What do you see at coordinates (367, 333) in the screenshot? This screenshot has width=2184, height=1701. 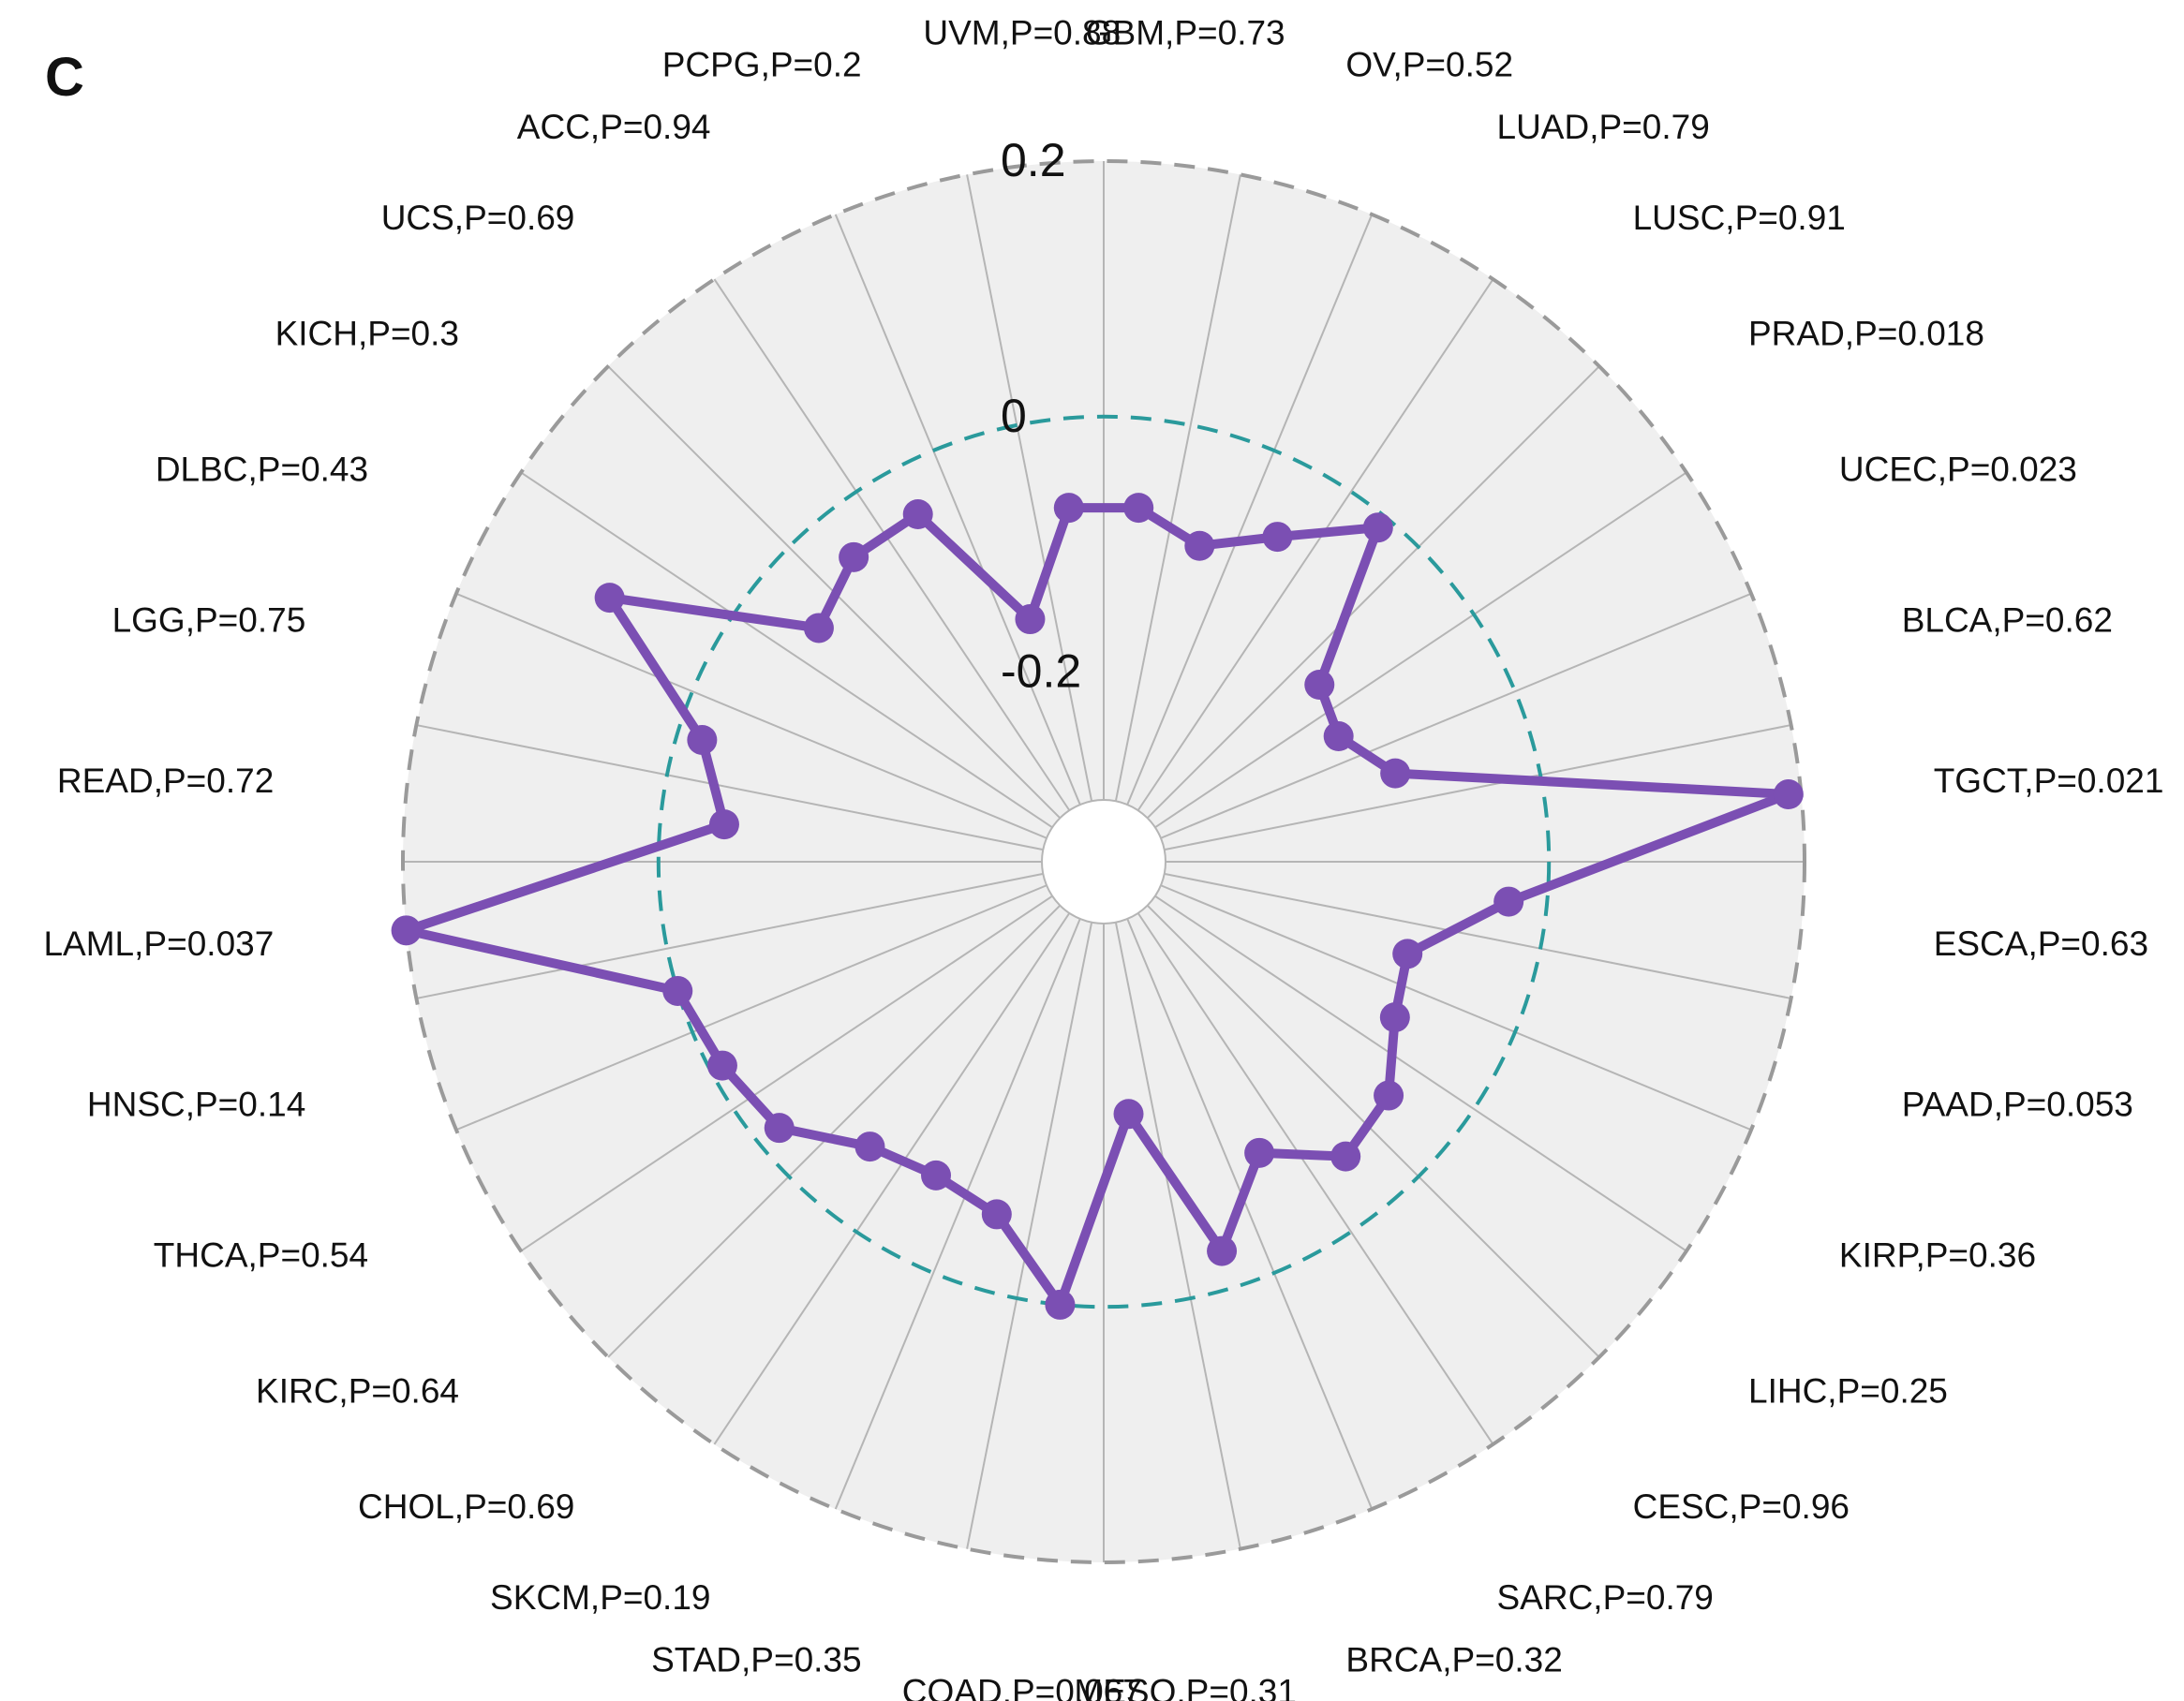 I see `category-label: KICH,P=0.3` at bounding box center [367, 333].